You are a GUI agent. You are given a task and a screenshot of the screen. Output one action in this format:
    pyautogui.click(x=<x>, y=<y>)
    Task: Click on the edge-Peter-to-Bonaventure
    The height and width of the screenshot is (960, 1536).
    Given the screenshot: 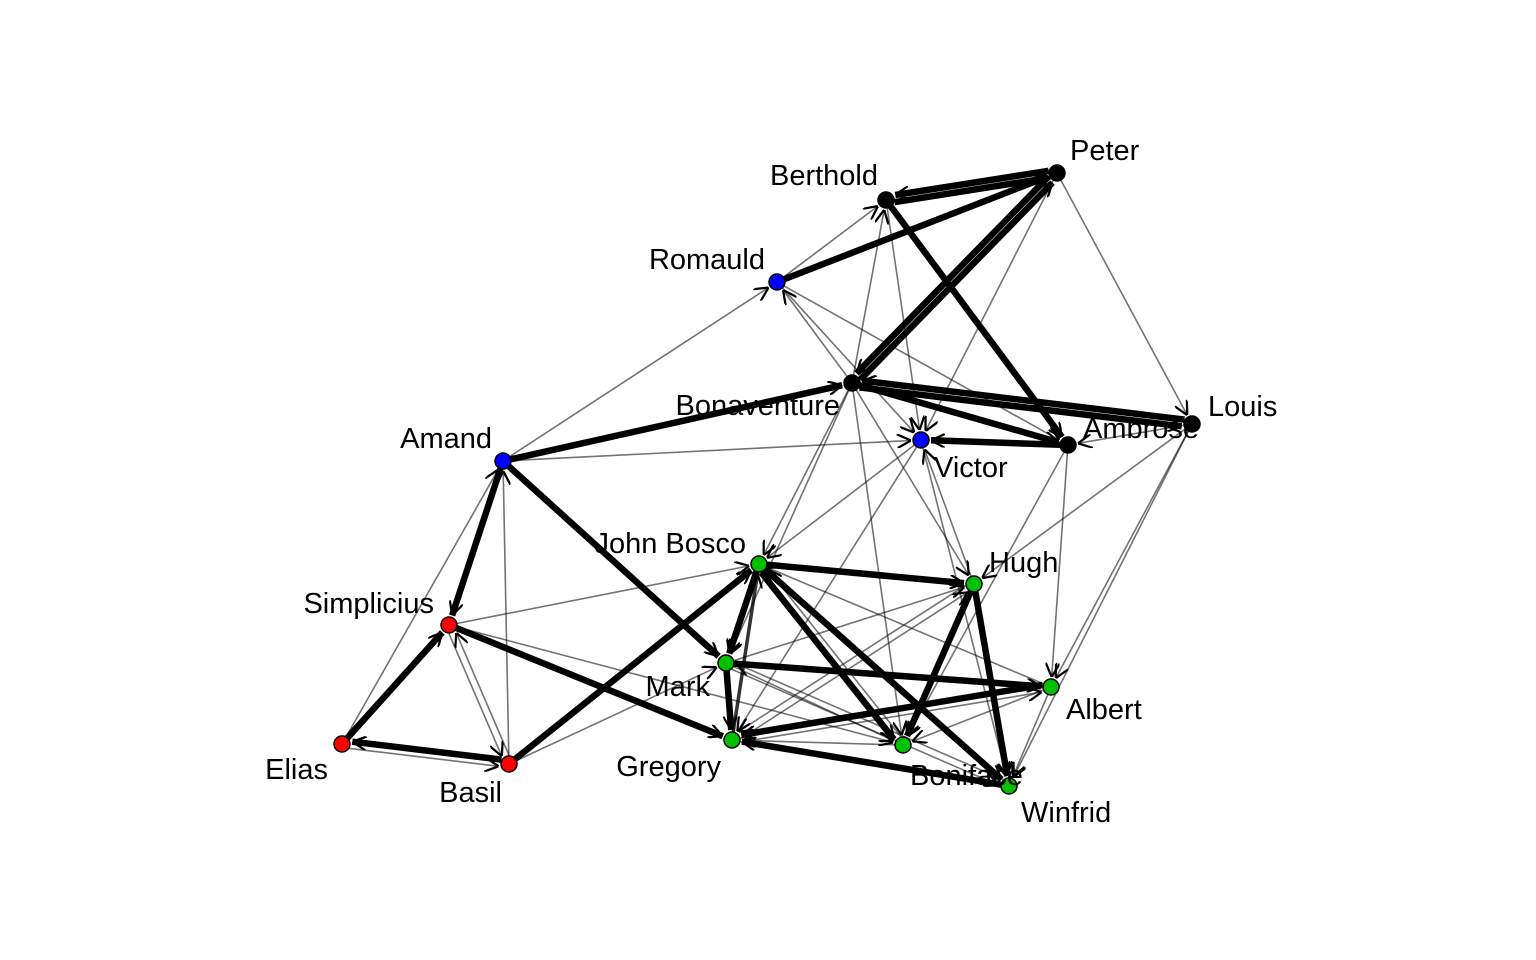 What is the action you would take?
    pyautogui.click(x=953, y=275)
    